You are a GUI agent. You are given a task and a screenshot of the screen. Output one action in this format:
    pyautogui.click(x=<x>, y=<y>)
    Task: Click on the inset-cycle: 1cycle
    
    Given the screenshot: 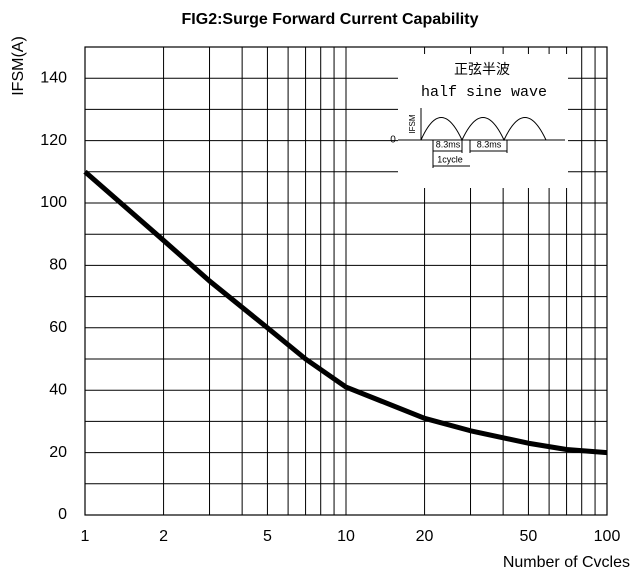 What is the action you would take?
    pyautogui.click(x=450, y=159)
    